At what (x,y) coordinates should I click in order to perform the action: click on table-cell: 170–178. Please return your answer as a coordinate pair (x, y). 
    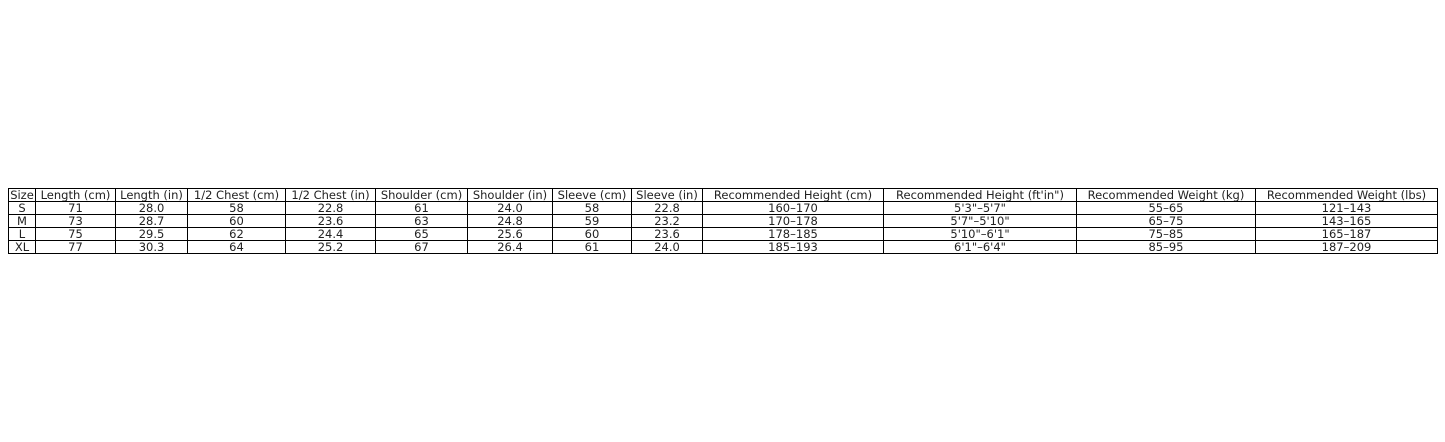
    Looking at the image, I should click on (793, 221).